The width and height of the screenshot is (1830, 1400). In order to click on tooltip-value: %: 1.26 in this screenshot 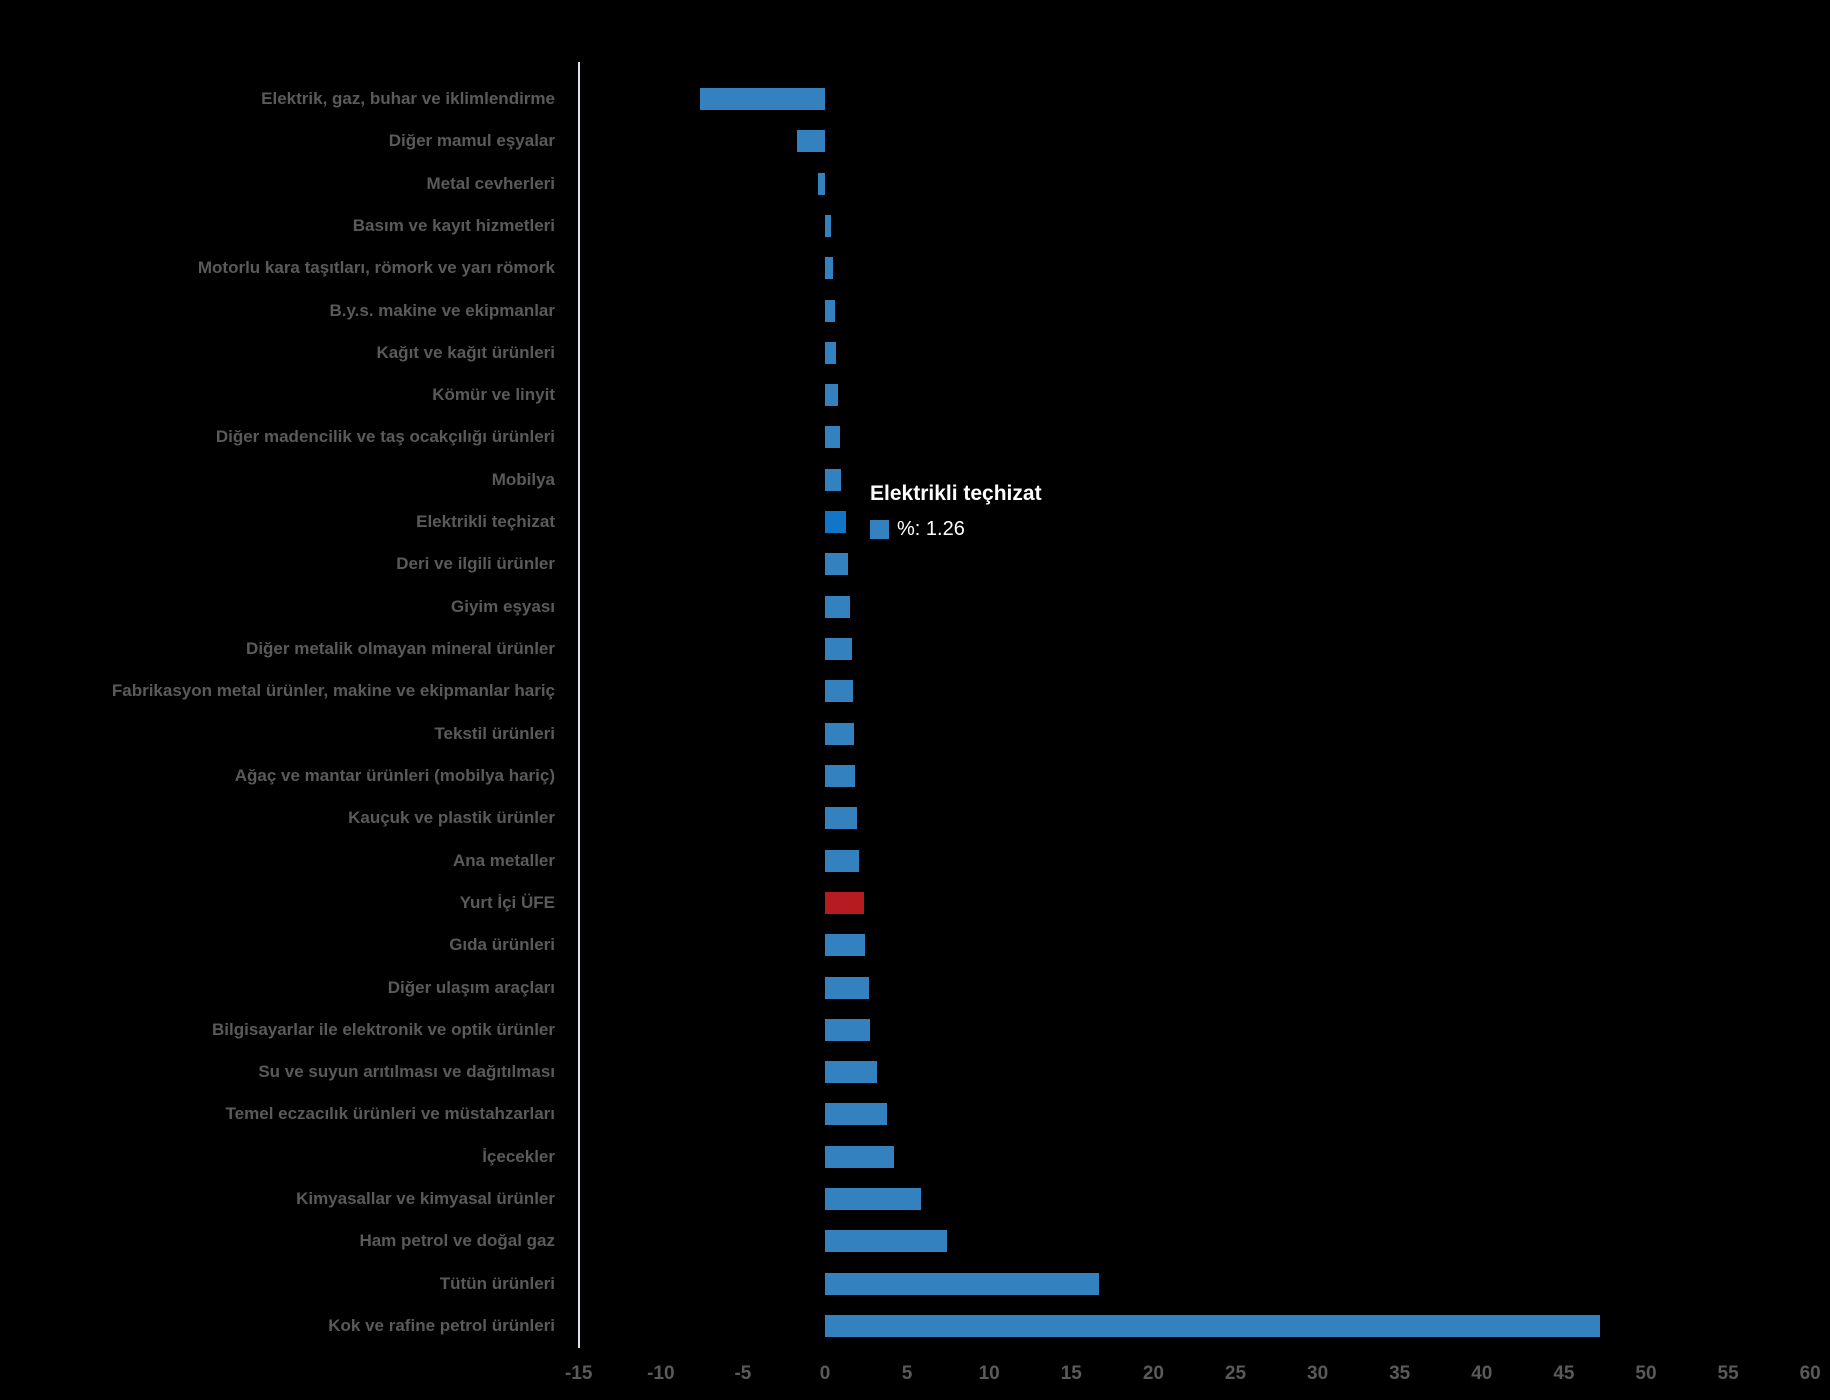, I will do `click(931, 529)`.